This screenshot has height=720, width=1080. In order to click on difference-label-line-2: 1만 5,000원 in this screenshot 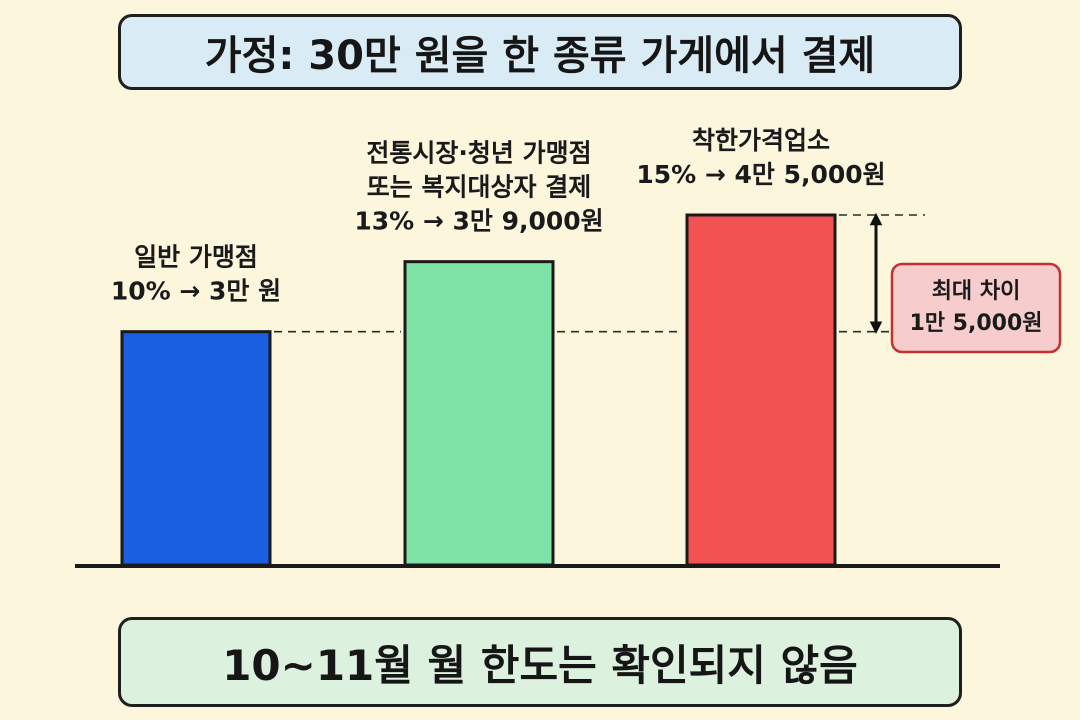, I will do `click(975, 323)`.